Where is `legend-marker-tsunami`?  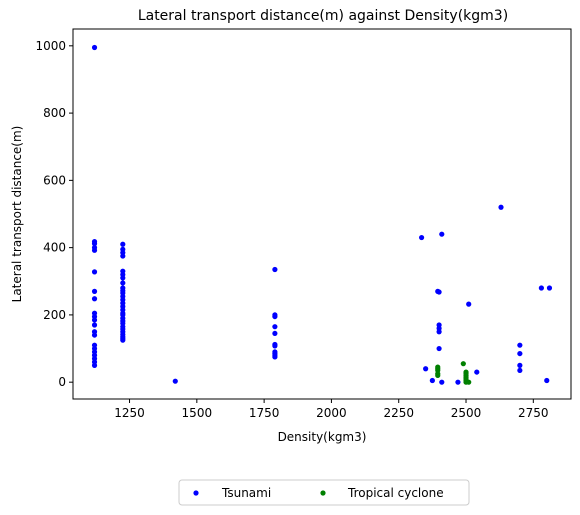 legend-marker-tsunami is located at coordinates (196, 493).